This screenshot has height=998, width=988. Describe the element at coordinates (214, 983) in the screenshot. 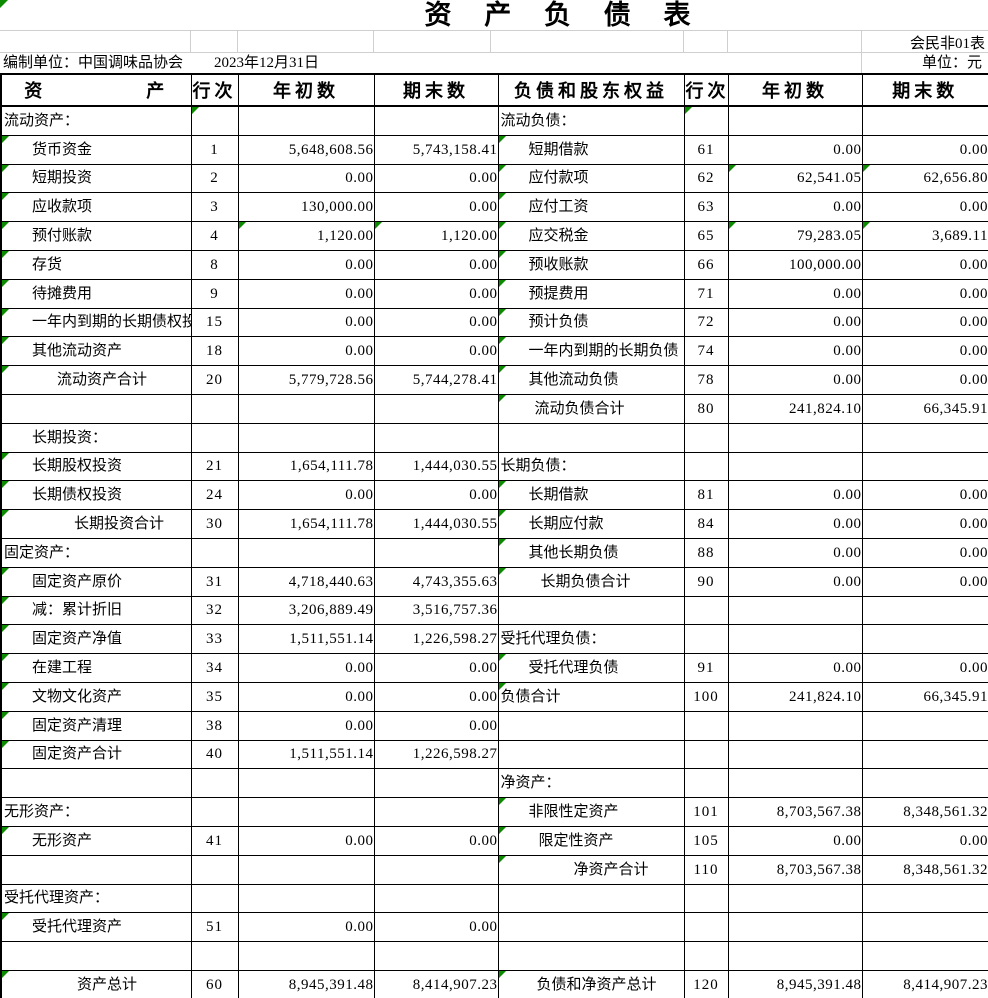

I see `asset-line-no-cell: 60` at that location.